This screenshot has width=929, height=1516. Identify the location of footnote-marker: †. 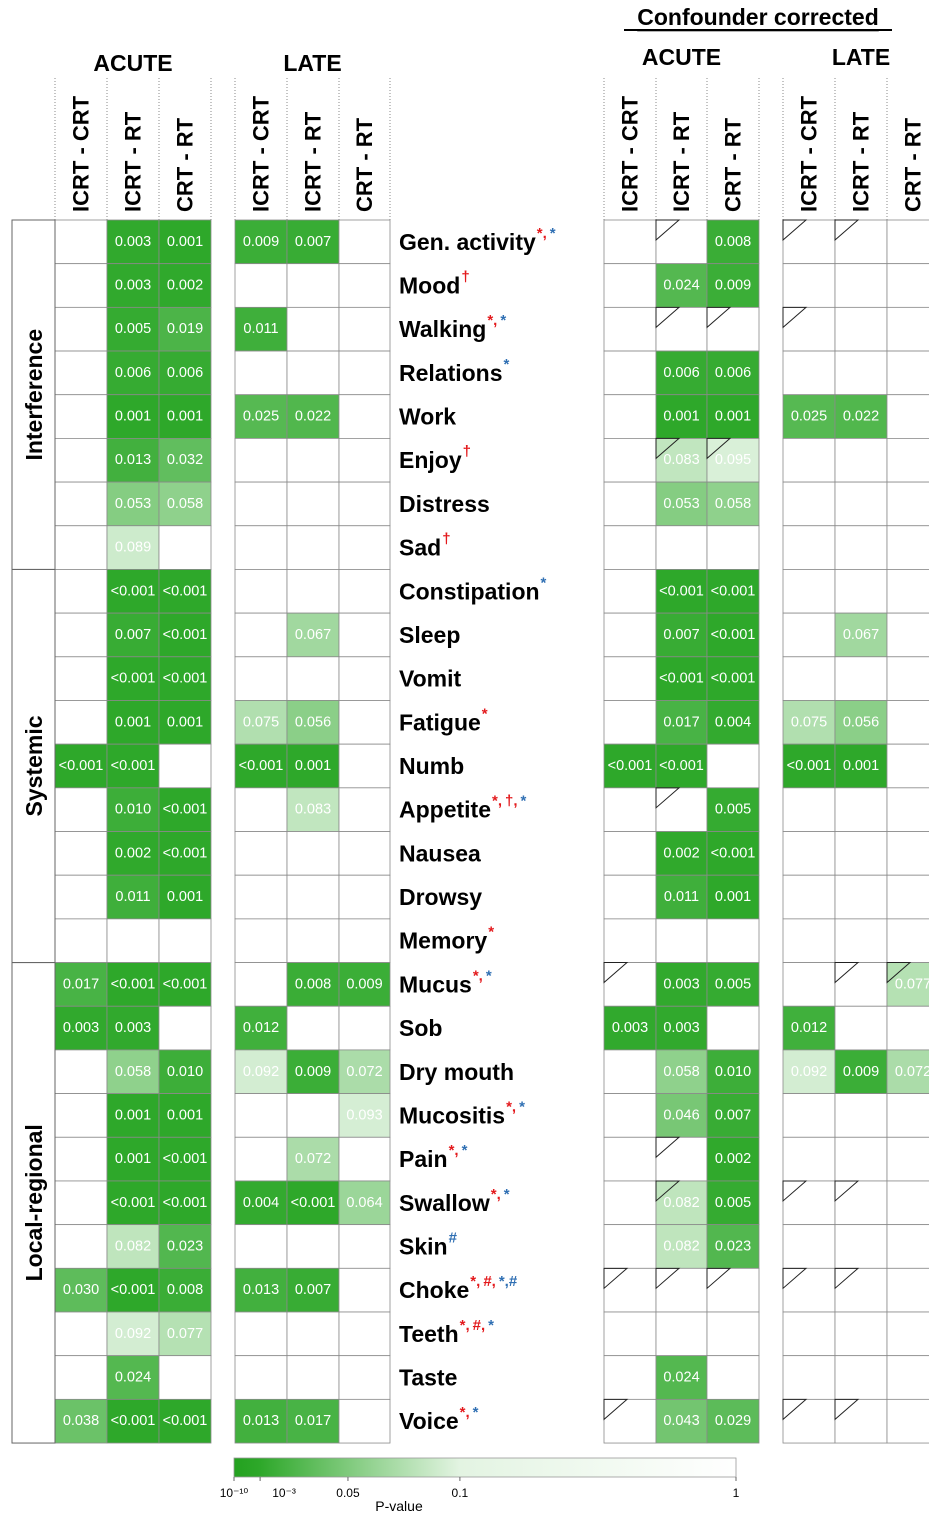
(467, 451).